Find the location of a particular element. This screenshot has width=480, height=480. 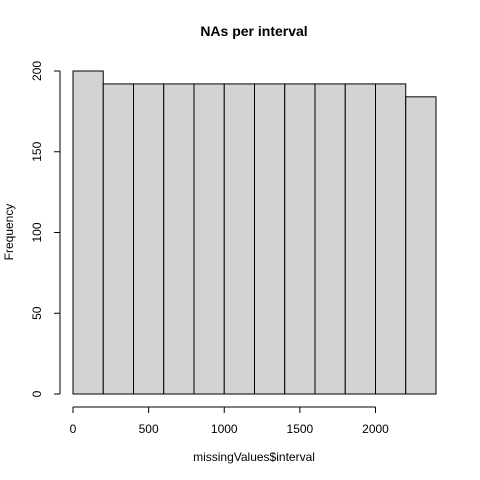

x-tick-label: 1500 is located at coordinates (300, 429).